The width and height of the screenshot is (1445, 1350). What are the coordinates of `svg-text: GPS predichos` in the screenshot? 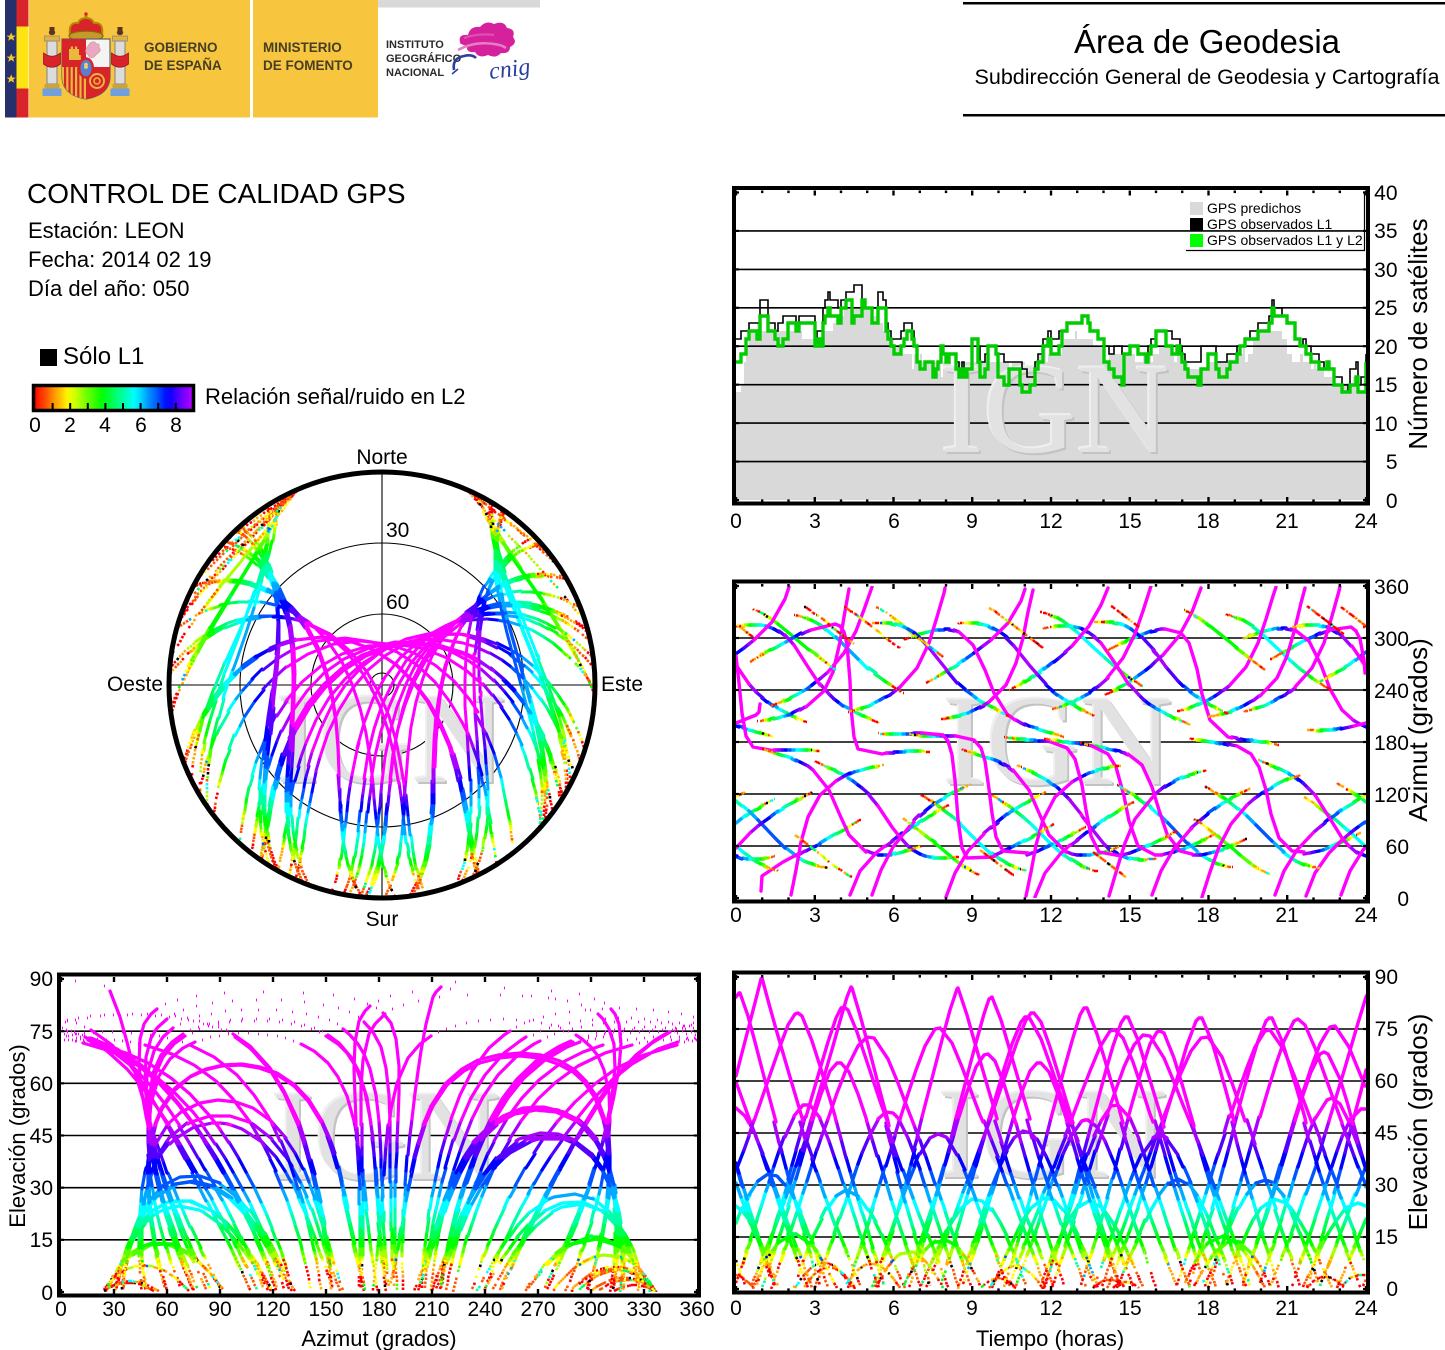 It's located at (1254, 208).